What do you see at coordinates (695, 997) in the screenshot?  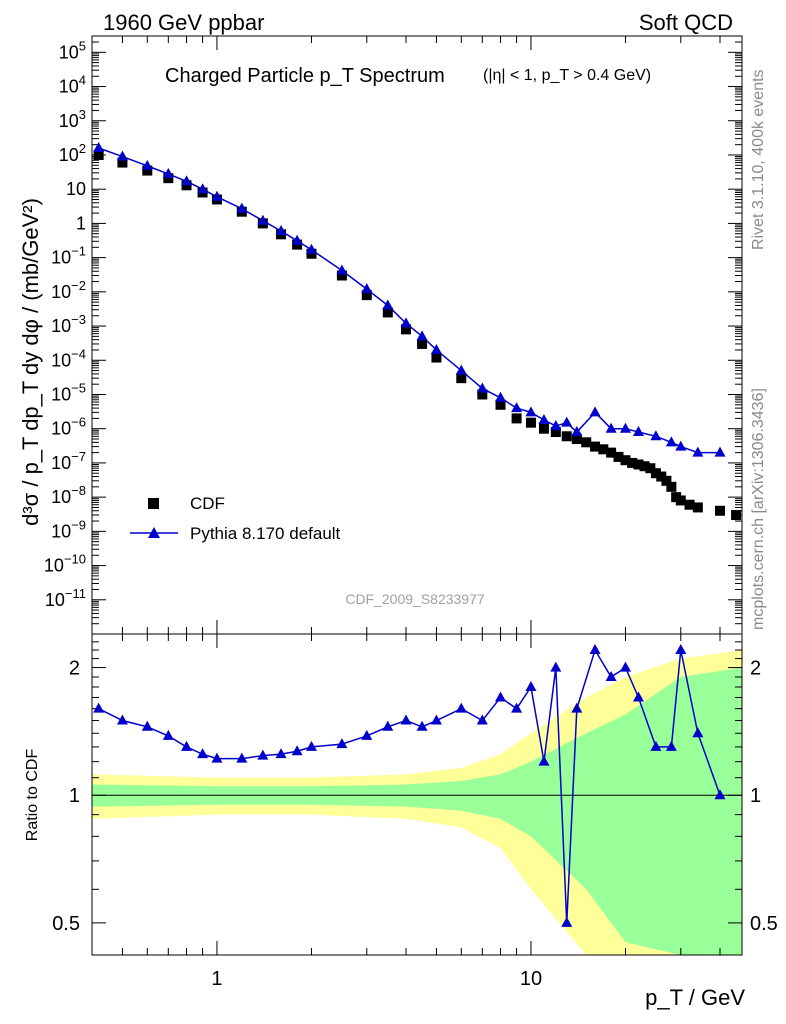 I see `x-axis-label: p_T / GeV` at bounding box center [695, 997].